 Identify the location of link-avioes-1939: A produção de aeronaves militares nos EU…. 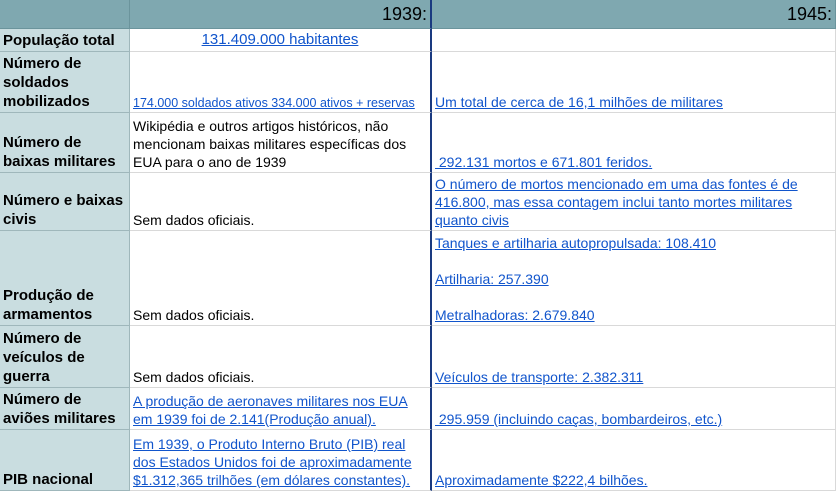
(270, 410).